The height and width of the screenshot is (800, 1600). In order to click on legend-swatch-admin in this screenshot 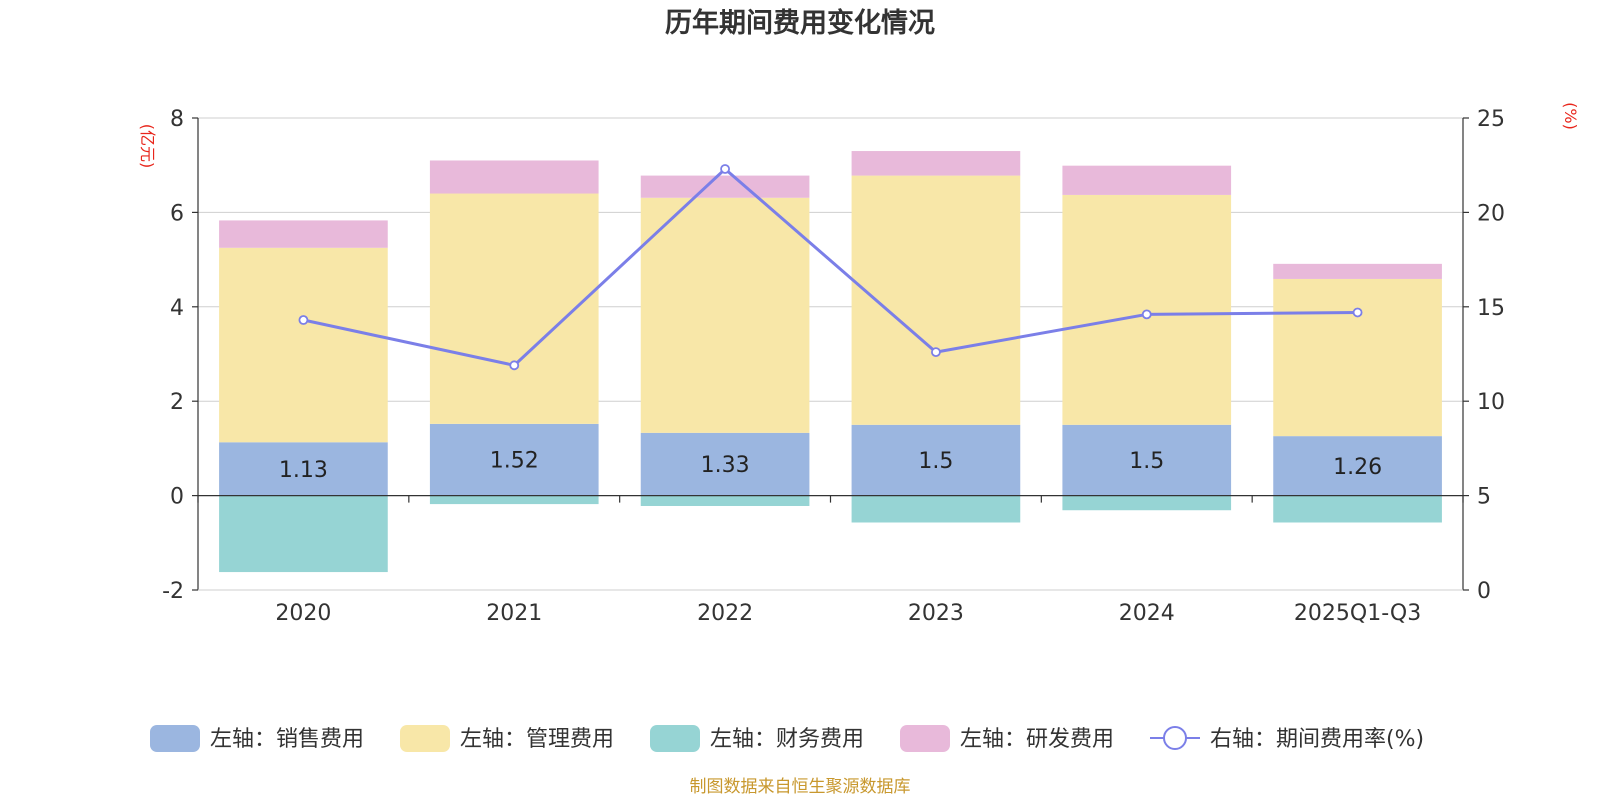, I will do `click(425, 738)`.